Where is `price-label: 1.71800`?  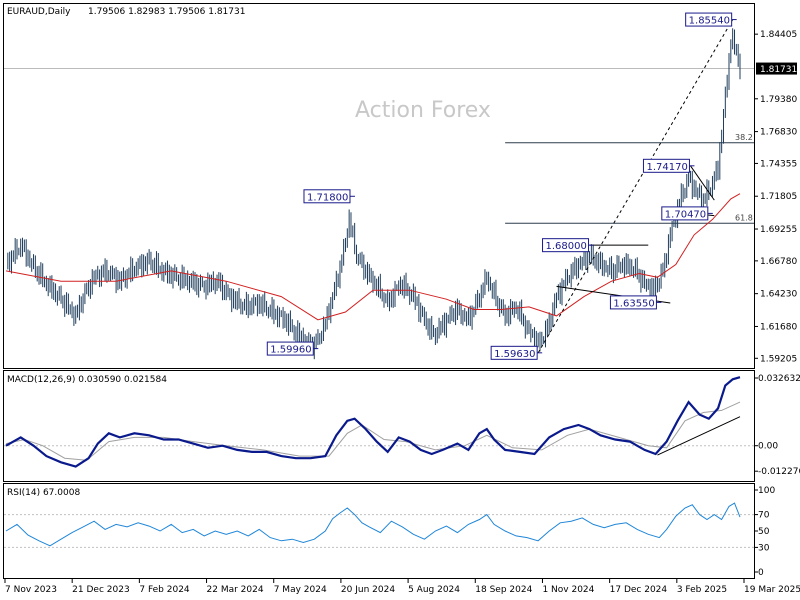 price-label: 1.71800 is located at coordinates (327, 197).